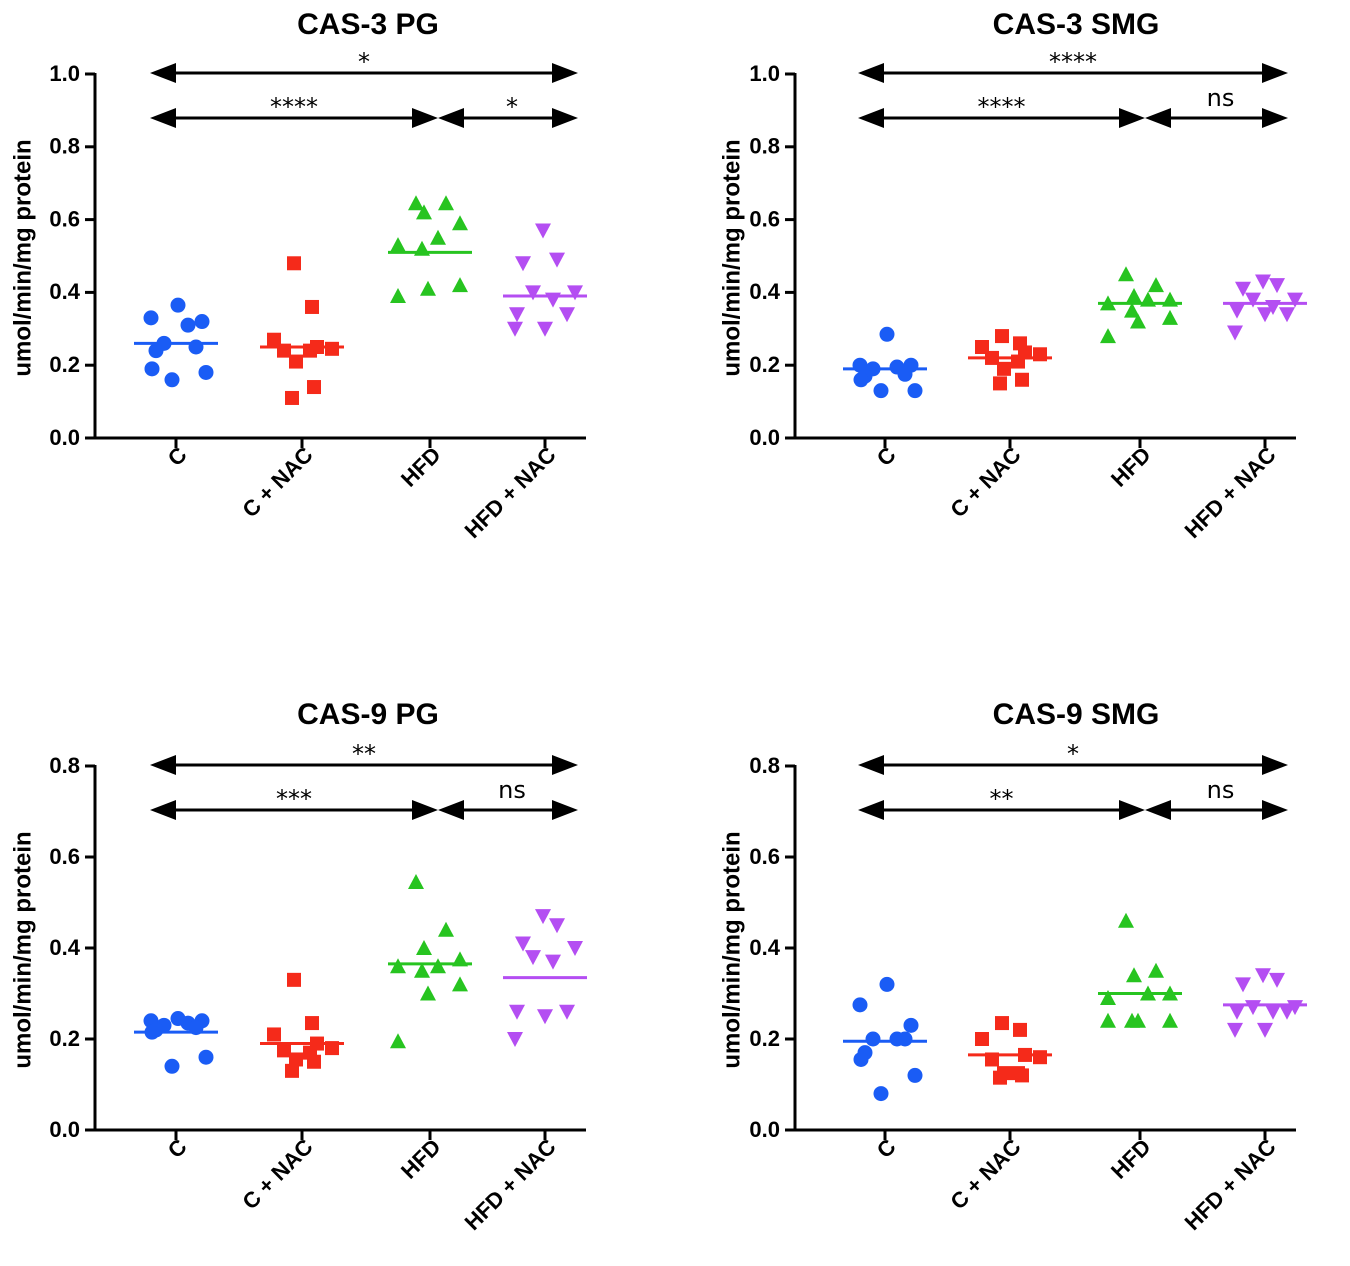 This screenshot has width=1350, height=1266. I want to click on significance-label: ns, so click(1221, 98).